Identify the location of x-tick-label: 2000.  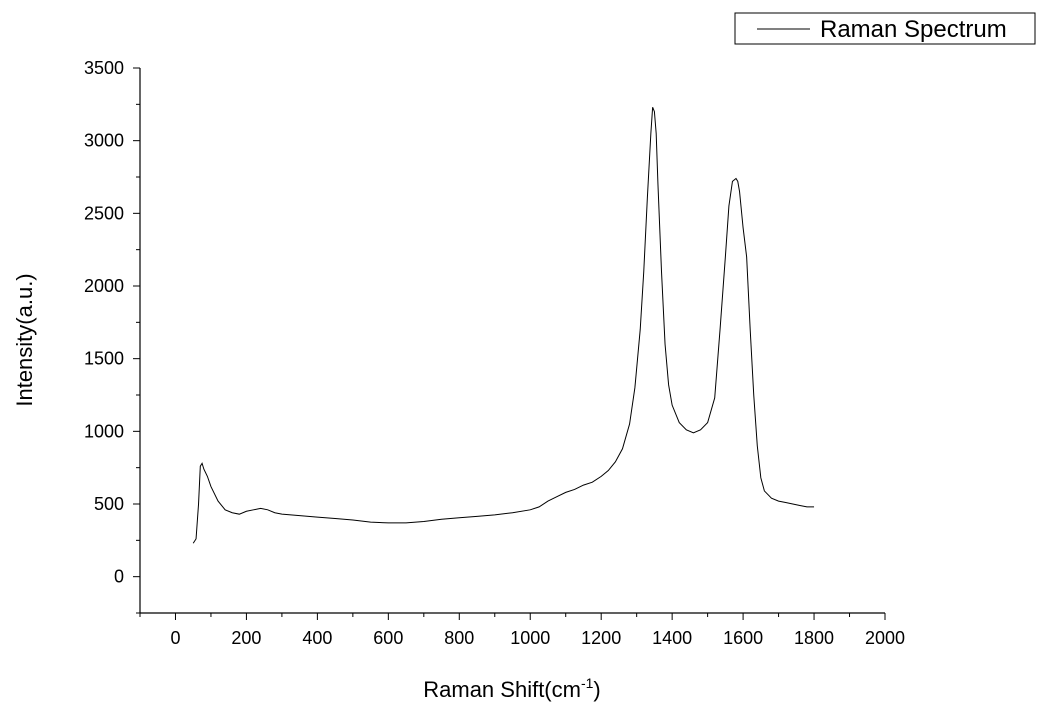
(885, 638).